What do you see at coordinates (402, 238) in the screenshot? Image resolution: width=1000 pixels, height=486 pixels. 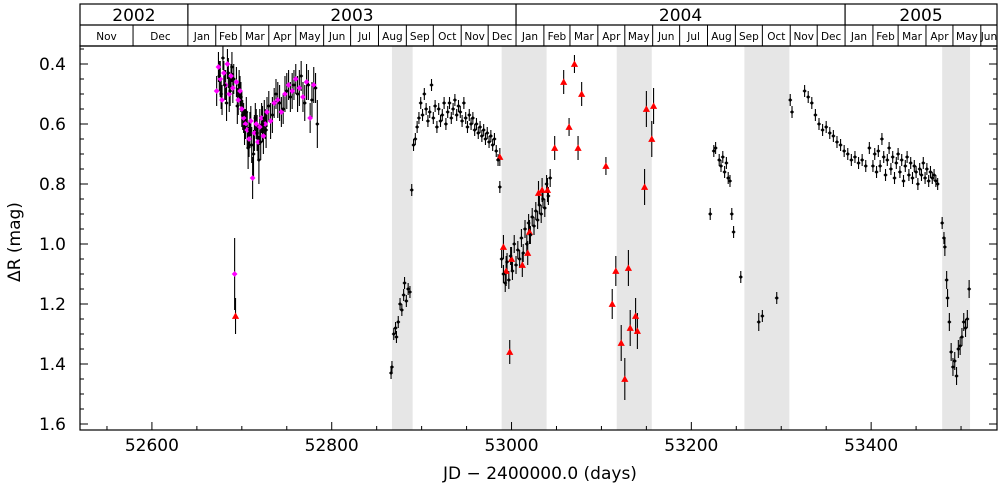 I see `shaded-band` at bounding box center [402, 238].